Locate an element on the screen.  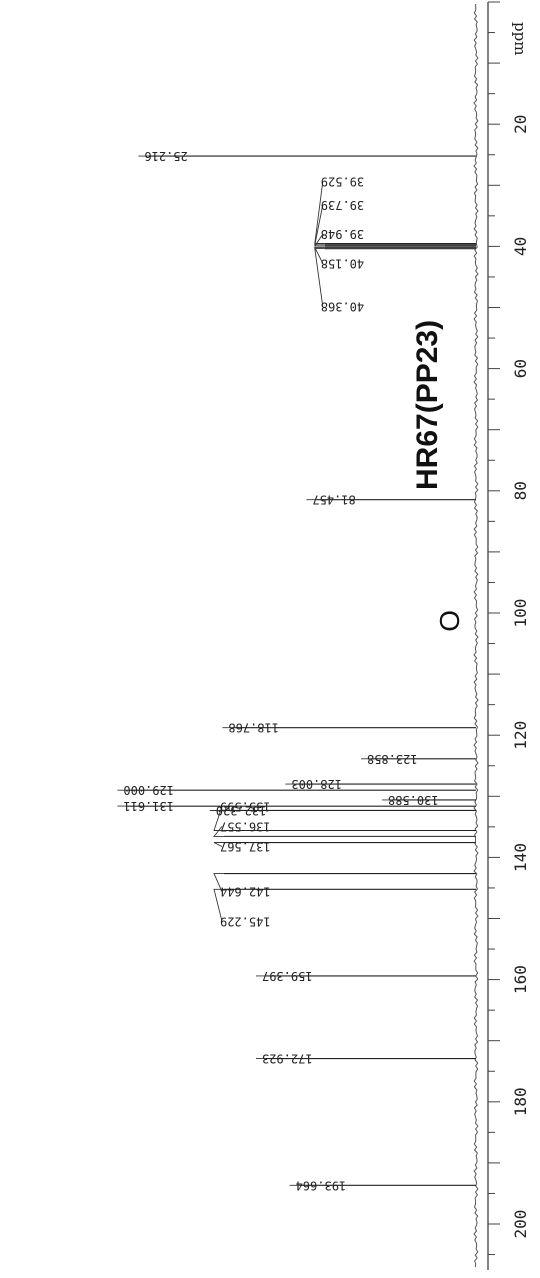
peak-label: 145.229 is located at coordinates (245, 921).